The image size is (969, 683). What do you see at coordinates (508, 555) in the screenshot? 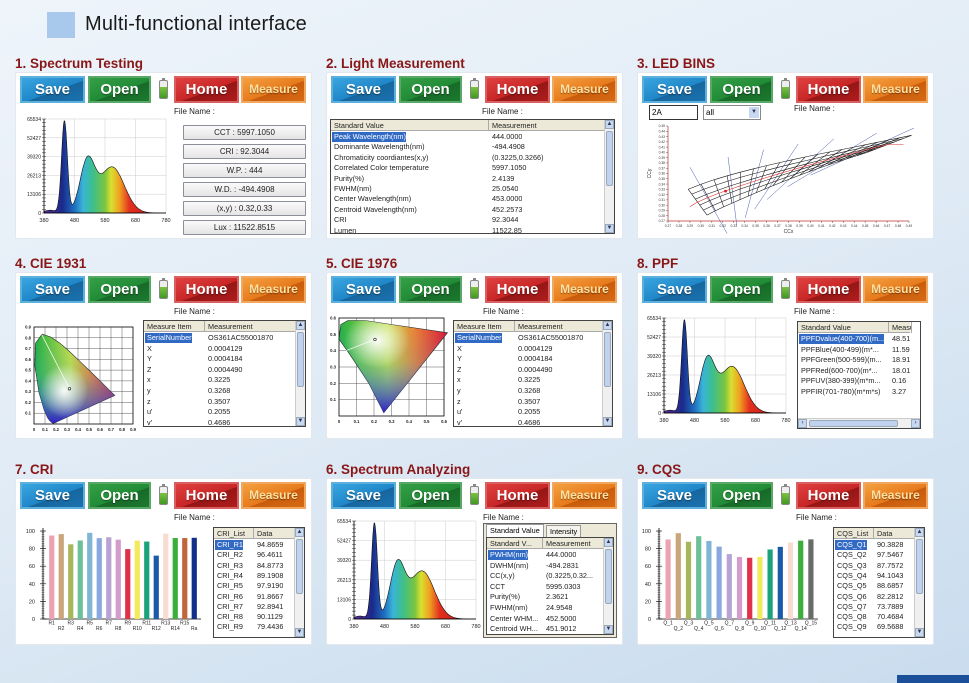
I see `table-row-label: PWHM(nm)` at bounding box center [508, 555].